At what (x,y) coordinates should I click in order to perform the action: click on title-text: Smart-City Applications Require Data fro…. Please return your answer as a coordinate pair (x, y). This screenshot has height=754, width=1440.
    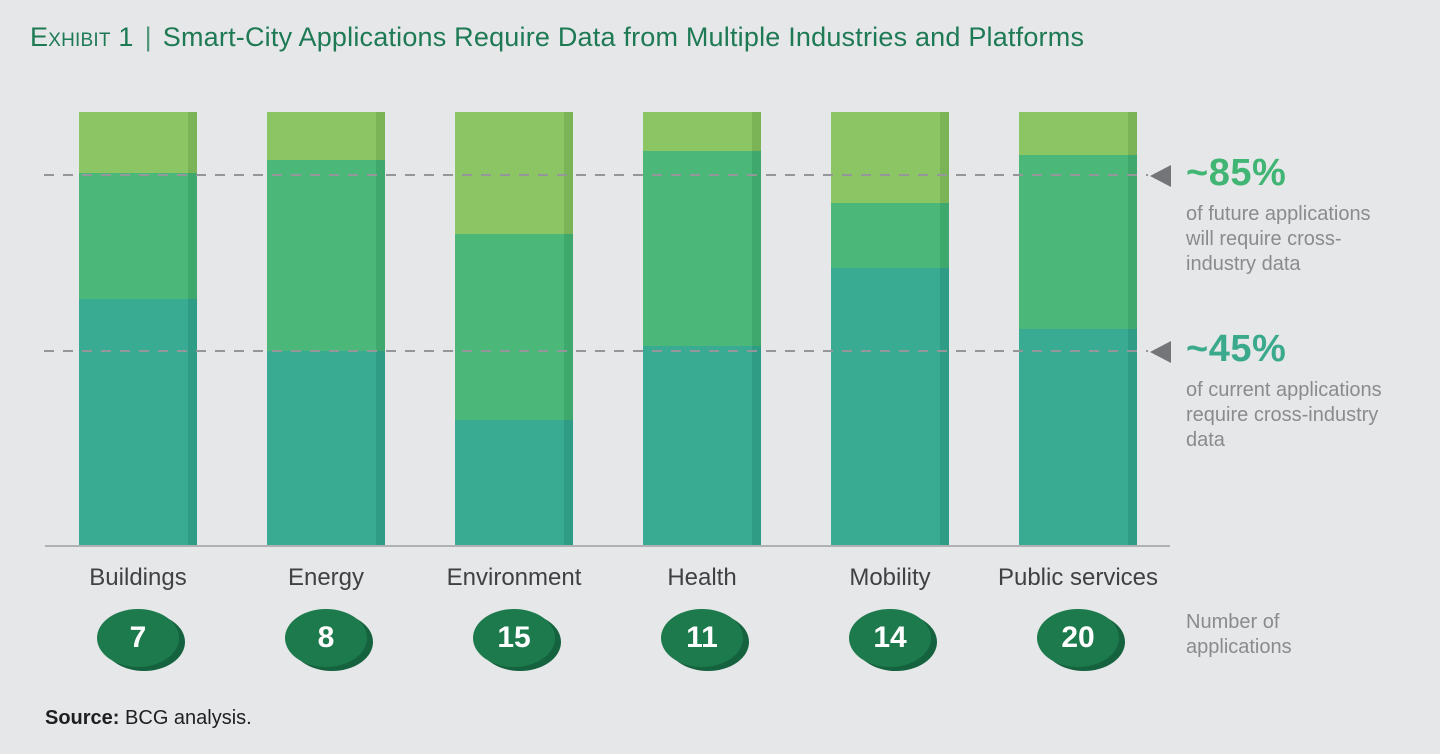
    Looking at the image, I should click on (623, 37).